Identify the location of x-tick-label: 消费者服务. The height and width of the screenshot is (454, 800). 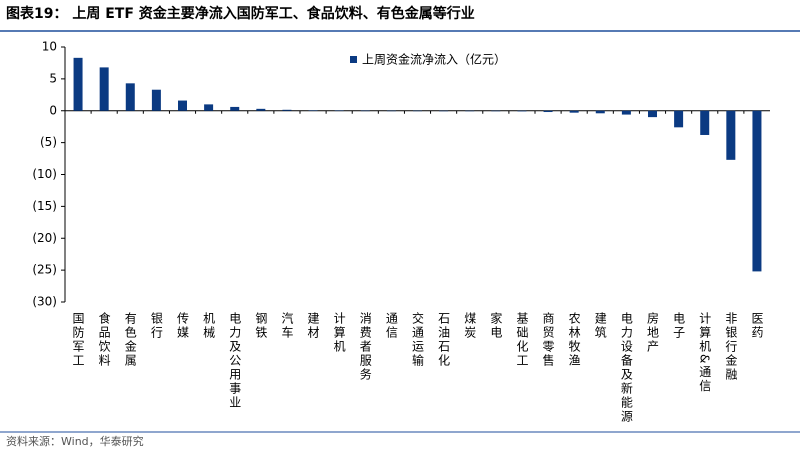
(365, 347).